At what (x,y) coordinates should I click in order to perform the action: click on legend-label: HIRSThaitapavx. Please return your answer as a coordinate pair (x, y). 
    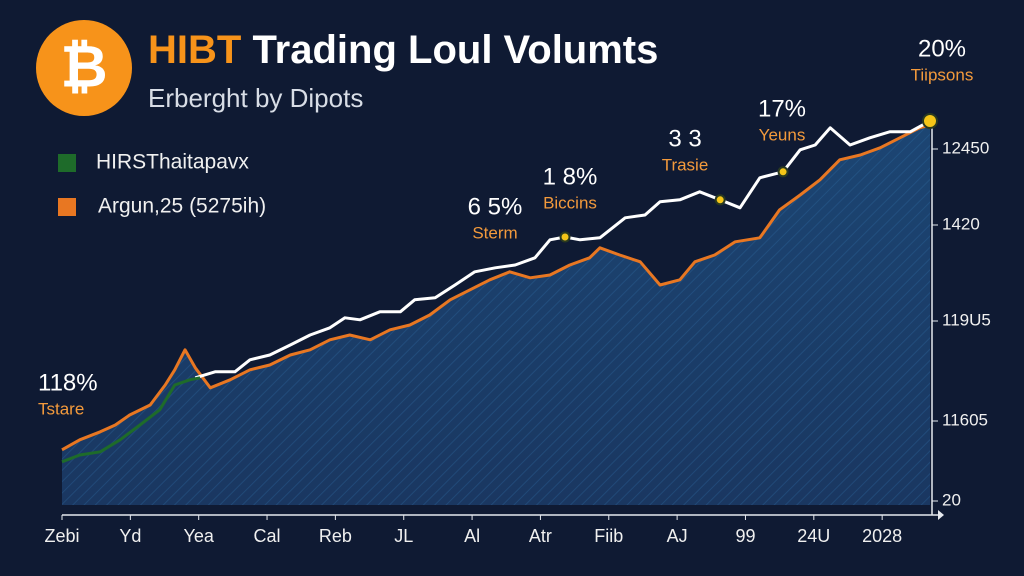
    Looking at the image, I should click on (172, 162).